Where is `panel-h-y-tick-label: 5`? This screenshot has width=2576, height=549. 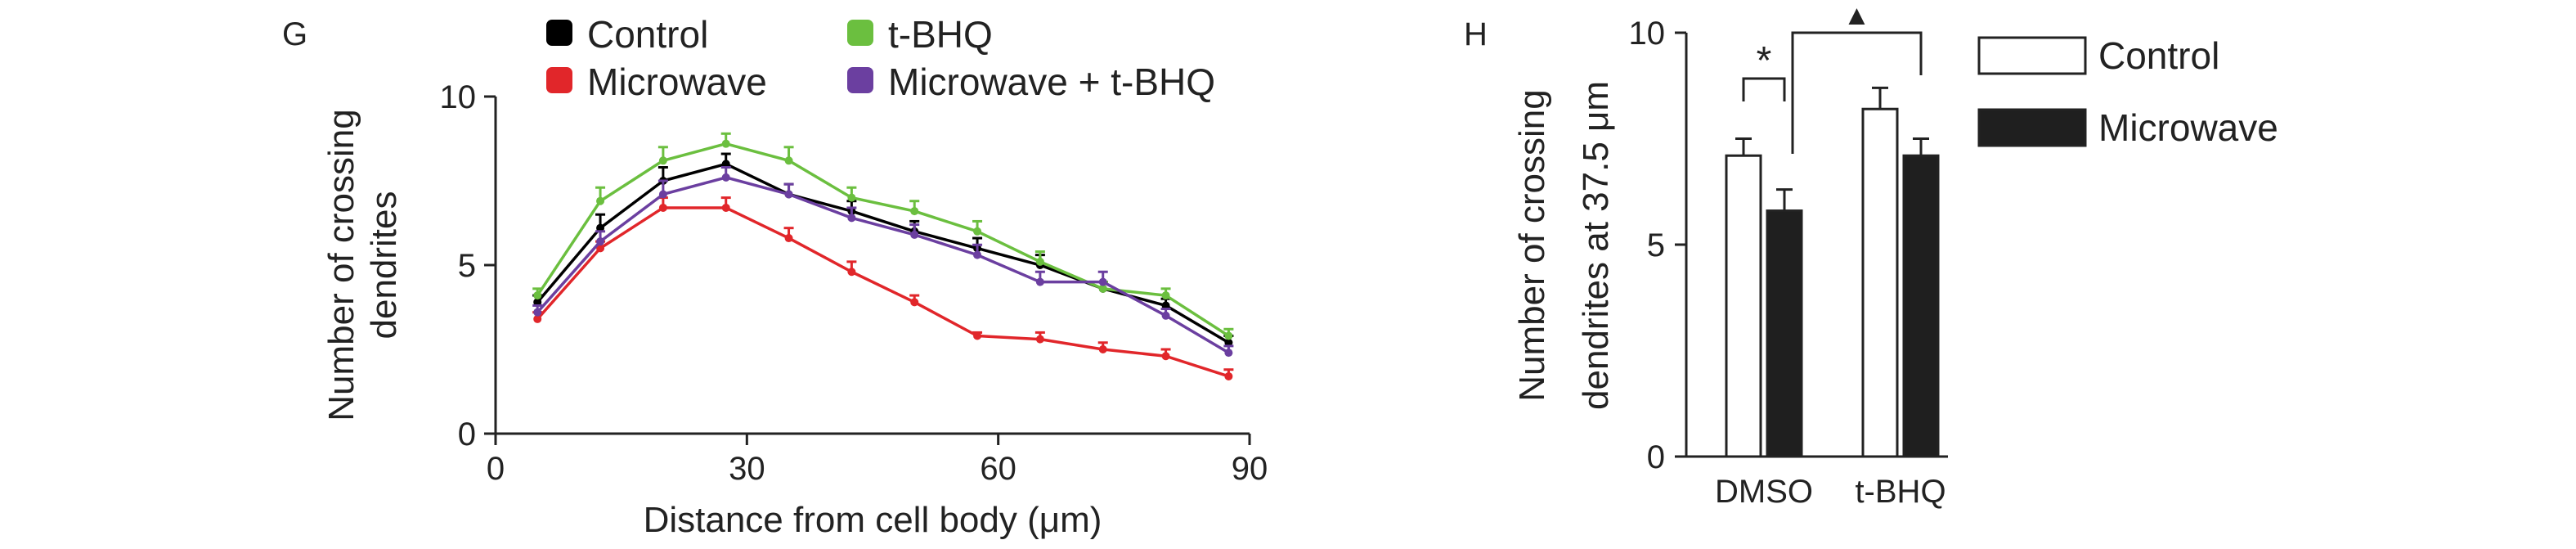
panel-h-y-tick-label: 5 is located at coordinates (1656, 245).